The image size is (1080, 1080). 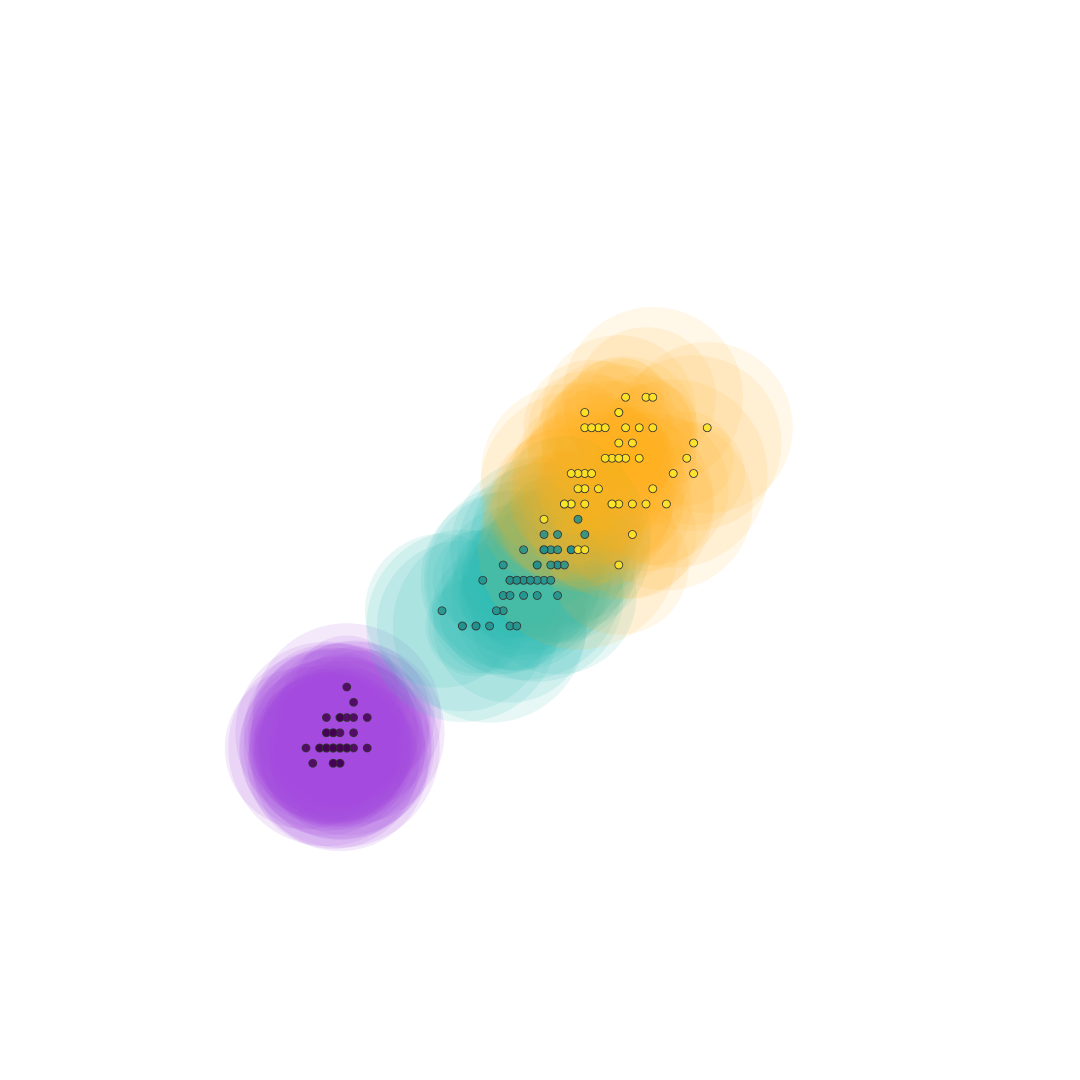 What do you see at coordinates (506, 580) in the screenshot?
I see `point-layer` at bounding box center [506, 580].